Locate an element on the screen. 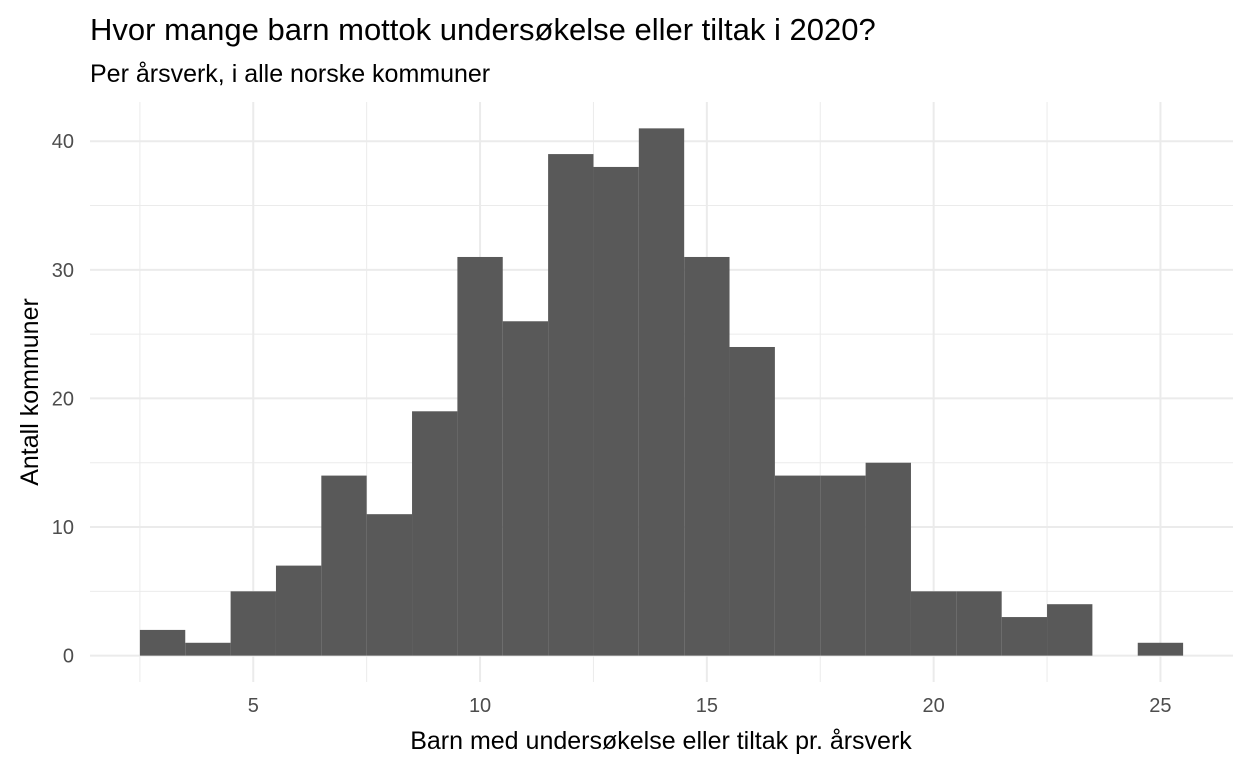  chart-subtitle: Per årsverk, i alle norske kommuner is located at coordinates (290, 74).